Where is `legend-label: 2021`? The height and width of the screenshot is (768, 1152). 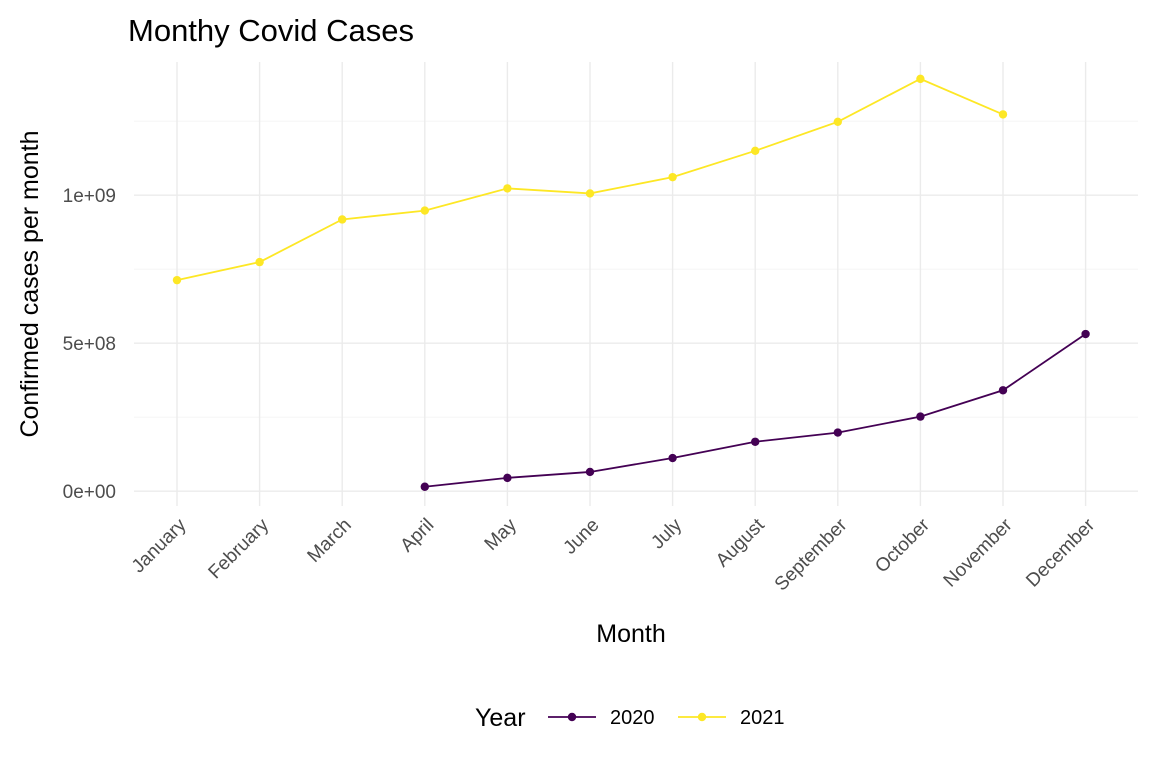
legend-label: 2021 is located at coordinates (762, 718).